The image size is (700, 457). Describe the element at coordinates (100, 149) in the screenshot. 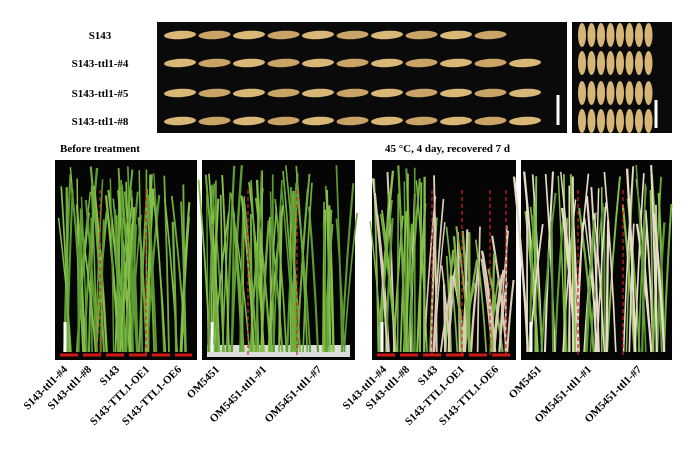

I see `header-before: Before treatment` at that location.